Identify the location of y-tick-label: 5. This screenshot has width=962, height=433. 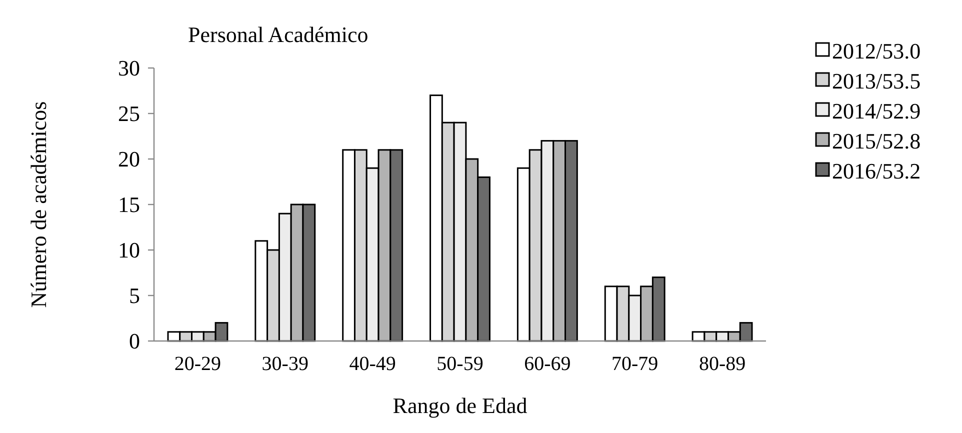
(134, 295).